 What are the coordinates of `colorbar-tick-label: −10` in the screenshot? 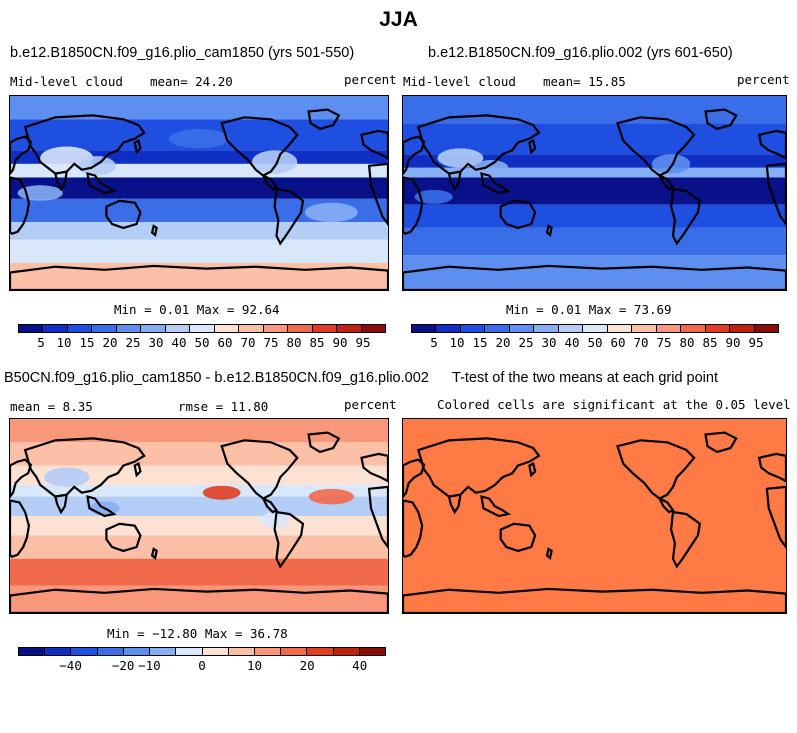 It's located at (149, 665).